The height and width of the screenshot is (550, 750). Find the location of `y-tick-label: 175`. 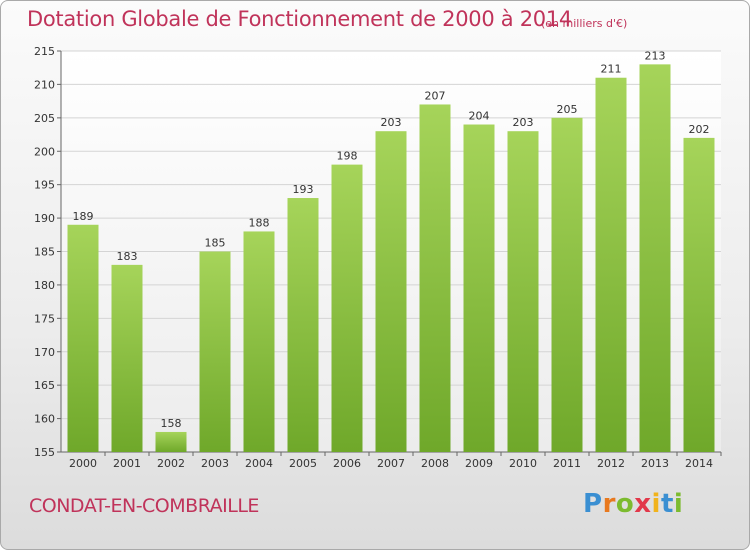

y-tick-label: 175 is located at coordinates (44, 318).